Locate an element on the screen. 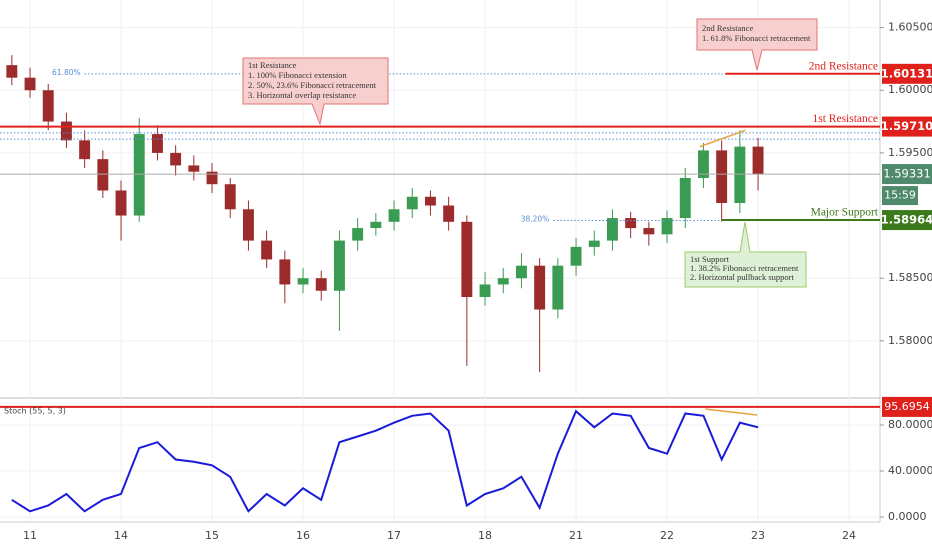  indicator-level-box is located at coordinates (907, 406).